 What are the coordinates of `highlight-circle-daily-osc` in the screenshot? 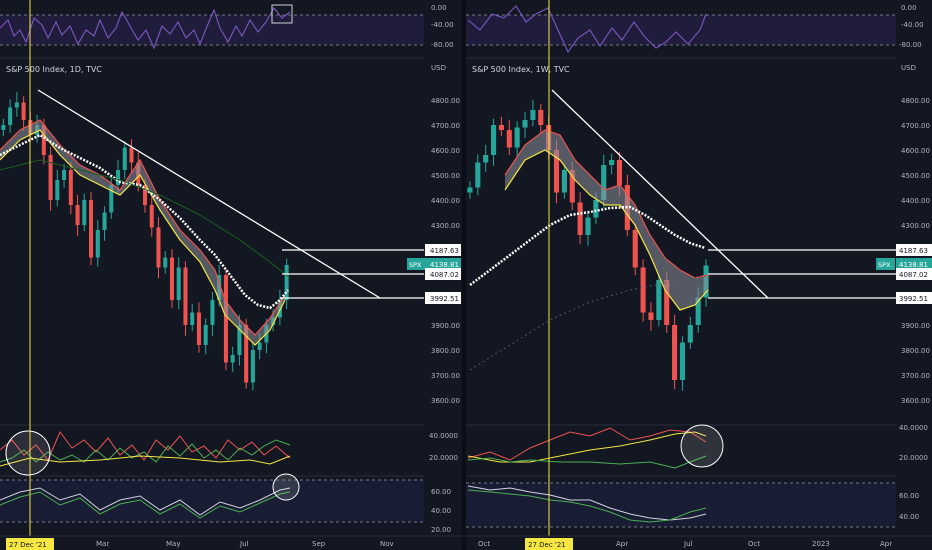 It's located at (286, 487).